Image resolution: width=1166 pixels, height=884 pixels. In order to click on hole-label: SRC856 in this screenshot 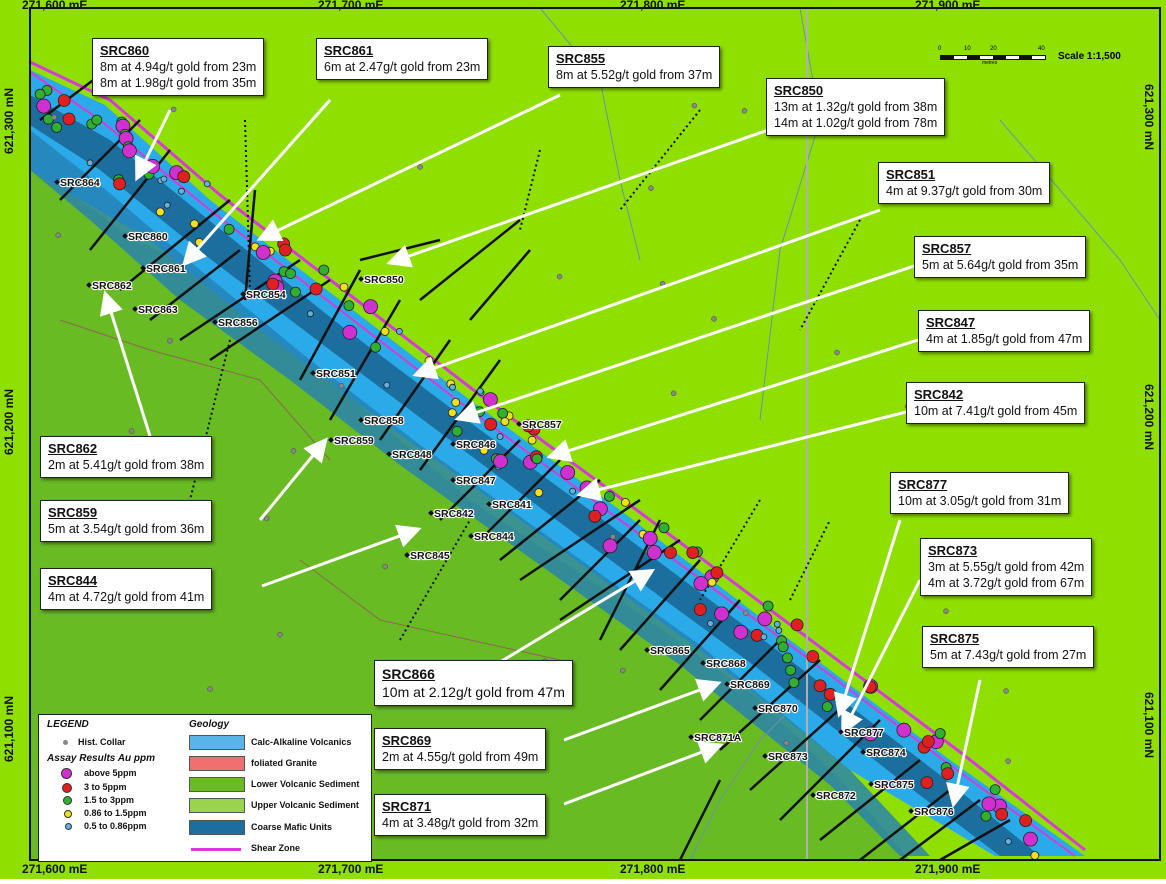, I will do `click(238, 323)`.